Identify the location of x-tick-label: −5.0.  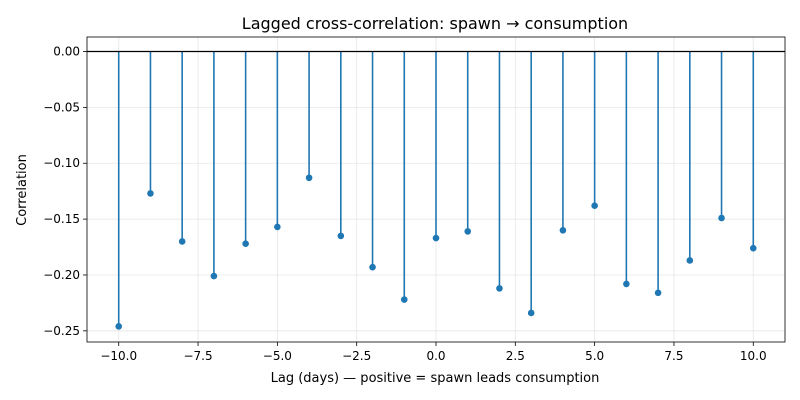
(277, 356).